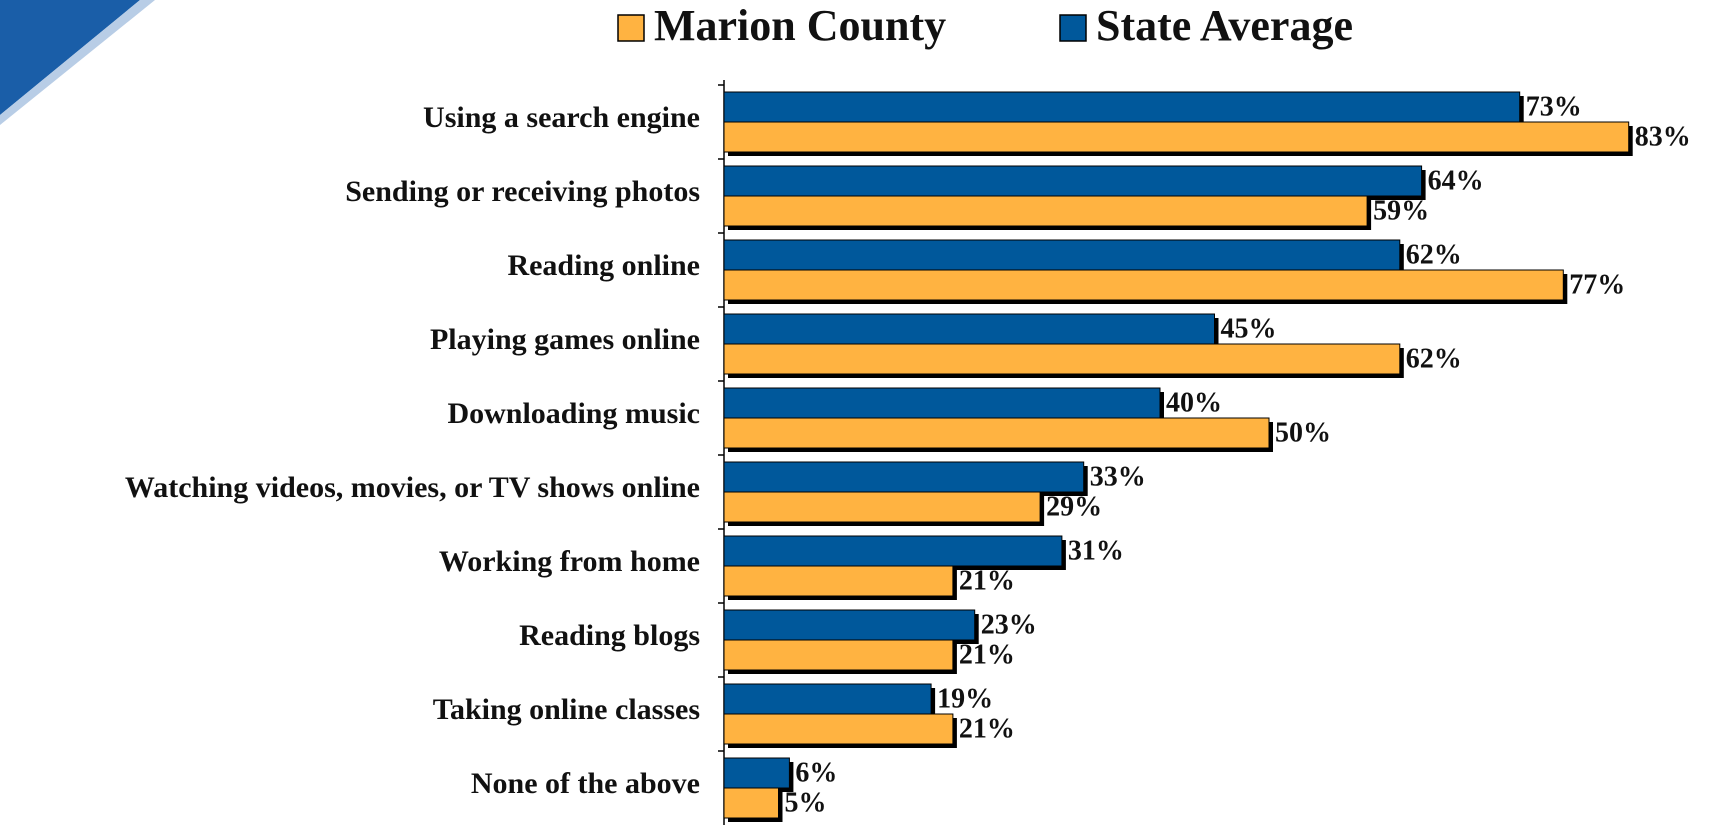  Describe the element at coordinates (565, 339) in the screenshot. I see `category-label: Playing games online` at that location.